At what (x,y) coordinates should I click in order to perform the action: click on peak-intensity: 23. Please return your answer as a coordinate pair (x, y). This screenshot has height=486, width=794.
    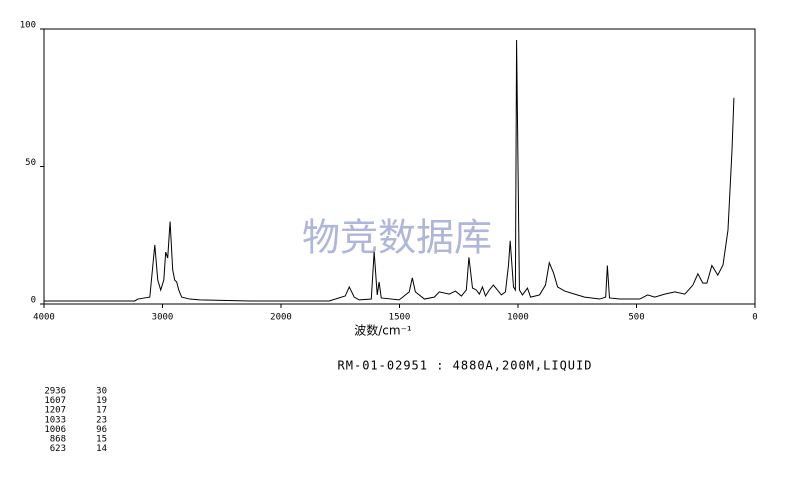
    Looking at the image, I should click on (101, 420).